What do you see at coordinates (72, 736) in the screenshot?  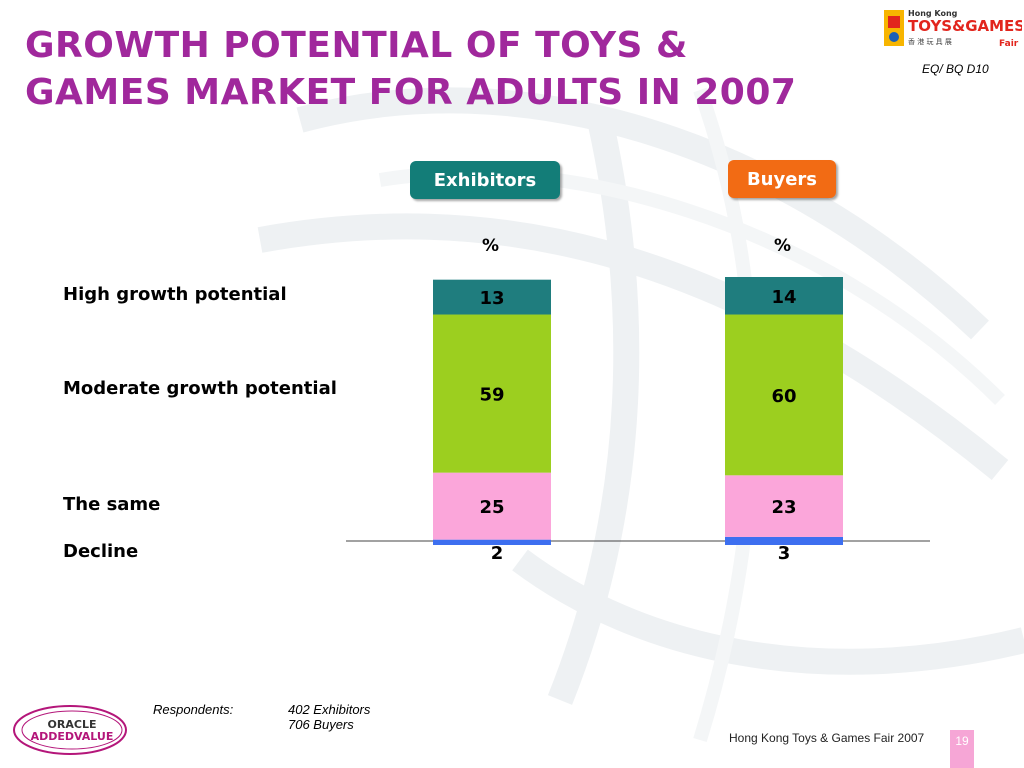 I see `oracle-logo-line-2: ADDEDVALUE` at bounding box center [72, 736].